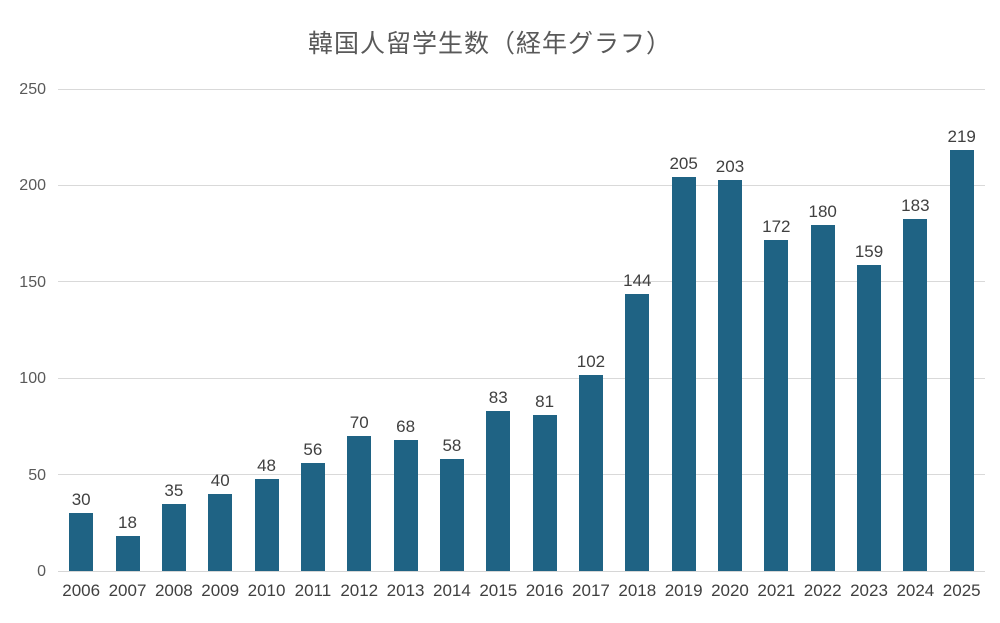 This screenshot has height=623, width=1000. What do you see at coordinates (869, 252) in the screenshot?
I see `bar-value-label-2023: 159` at bounding box center [869, 252].